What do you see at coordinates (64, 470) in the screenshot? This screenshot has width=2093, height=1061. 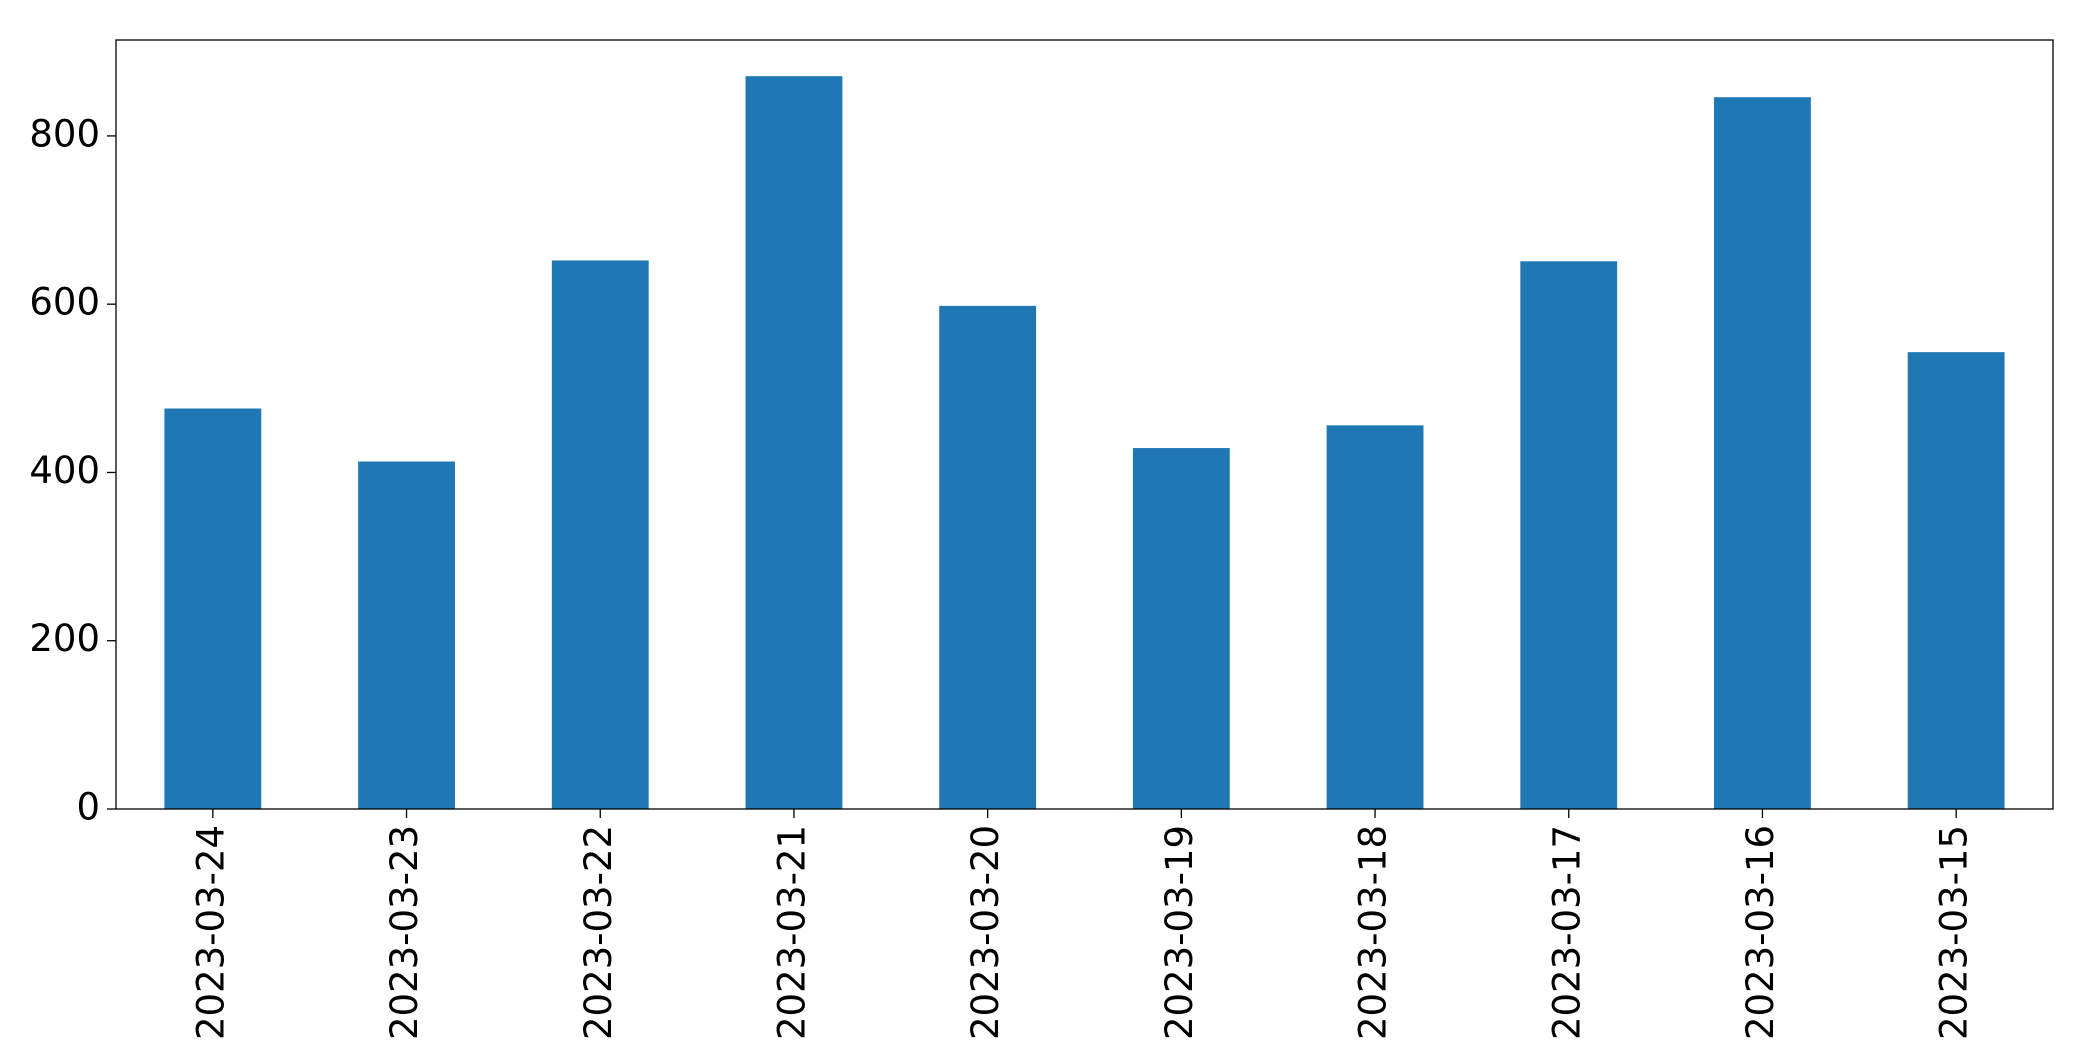 I see `y-tick-label: 400` at bounding box center [64, 470].